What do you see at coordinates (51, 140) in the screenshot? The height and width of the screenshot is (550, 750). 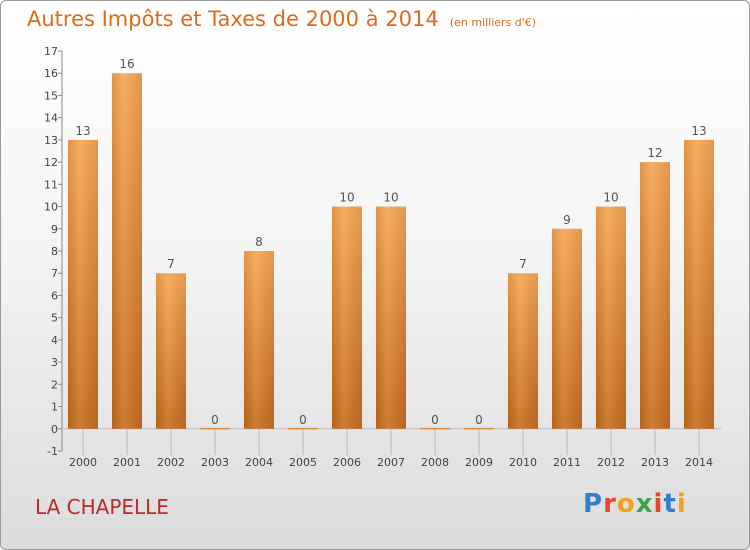 I see `y-tick-label: 13` at bounding box center [51, 140].